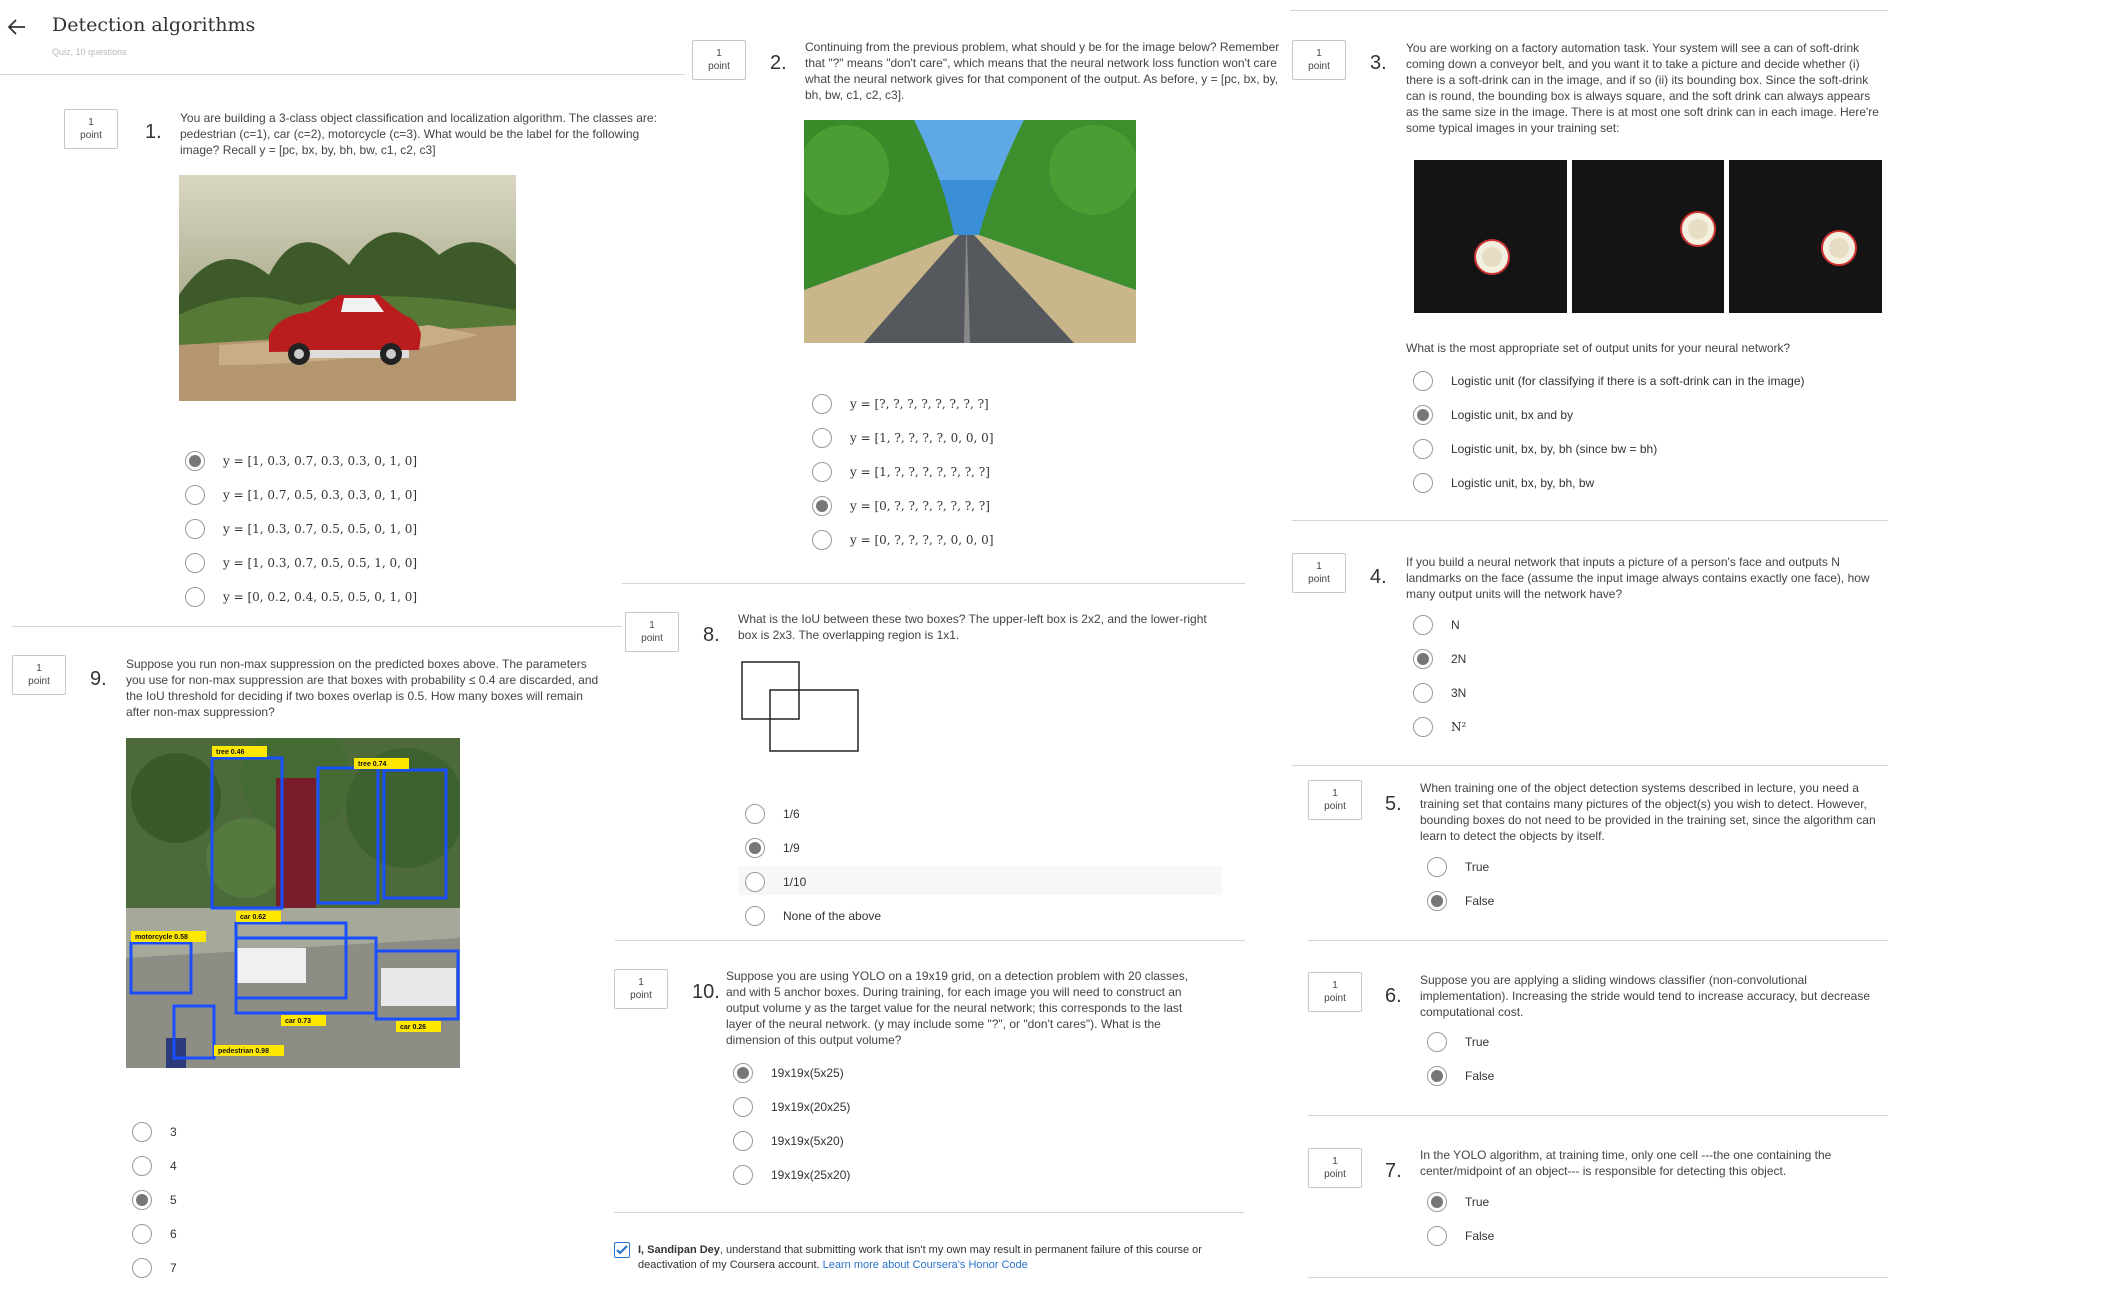  I want to click on q9-points: 1 point, so click(39, 675).